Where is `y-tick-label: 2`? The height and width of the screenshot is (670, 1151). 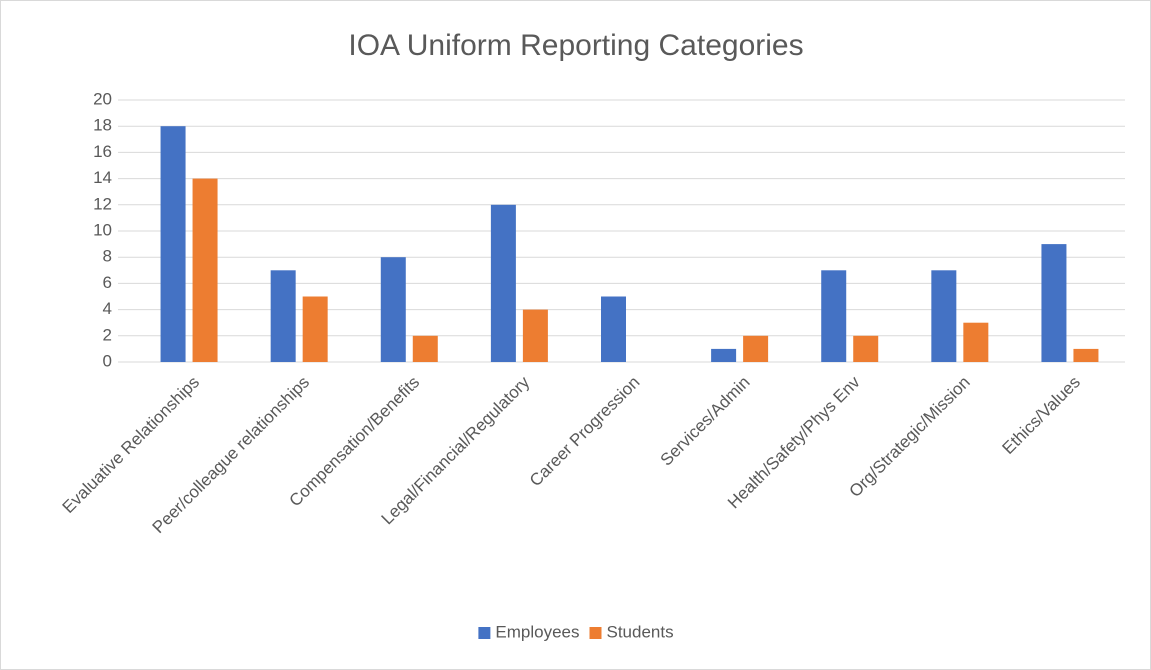
y-tick-label: 2 is located at coordinates (107, 334).